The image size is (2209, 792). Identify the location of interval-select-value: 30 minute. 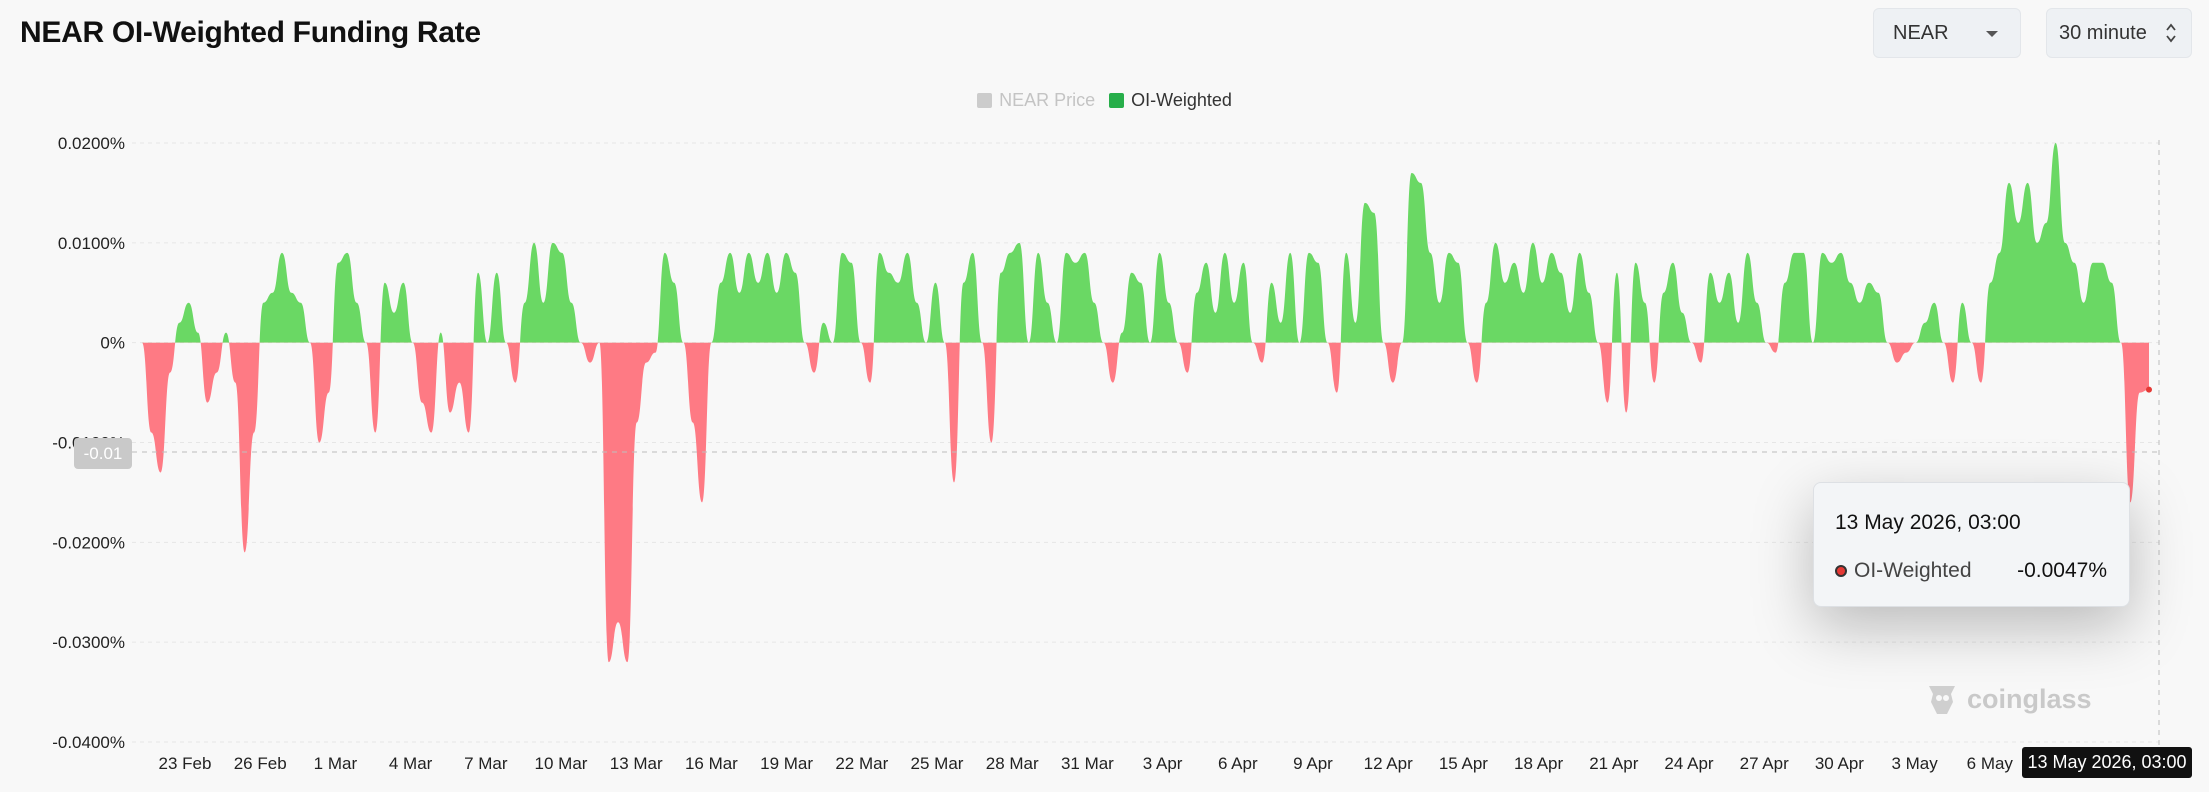
(2103, 32).